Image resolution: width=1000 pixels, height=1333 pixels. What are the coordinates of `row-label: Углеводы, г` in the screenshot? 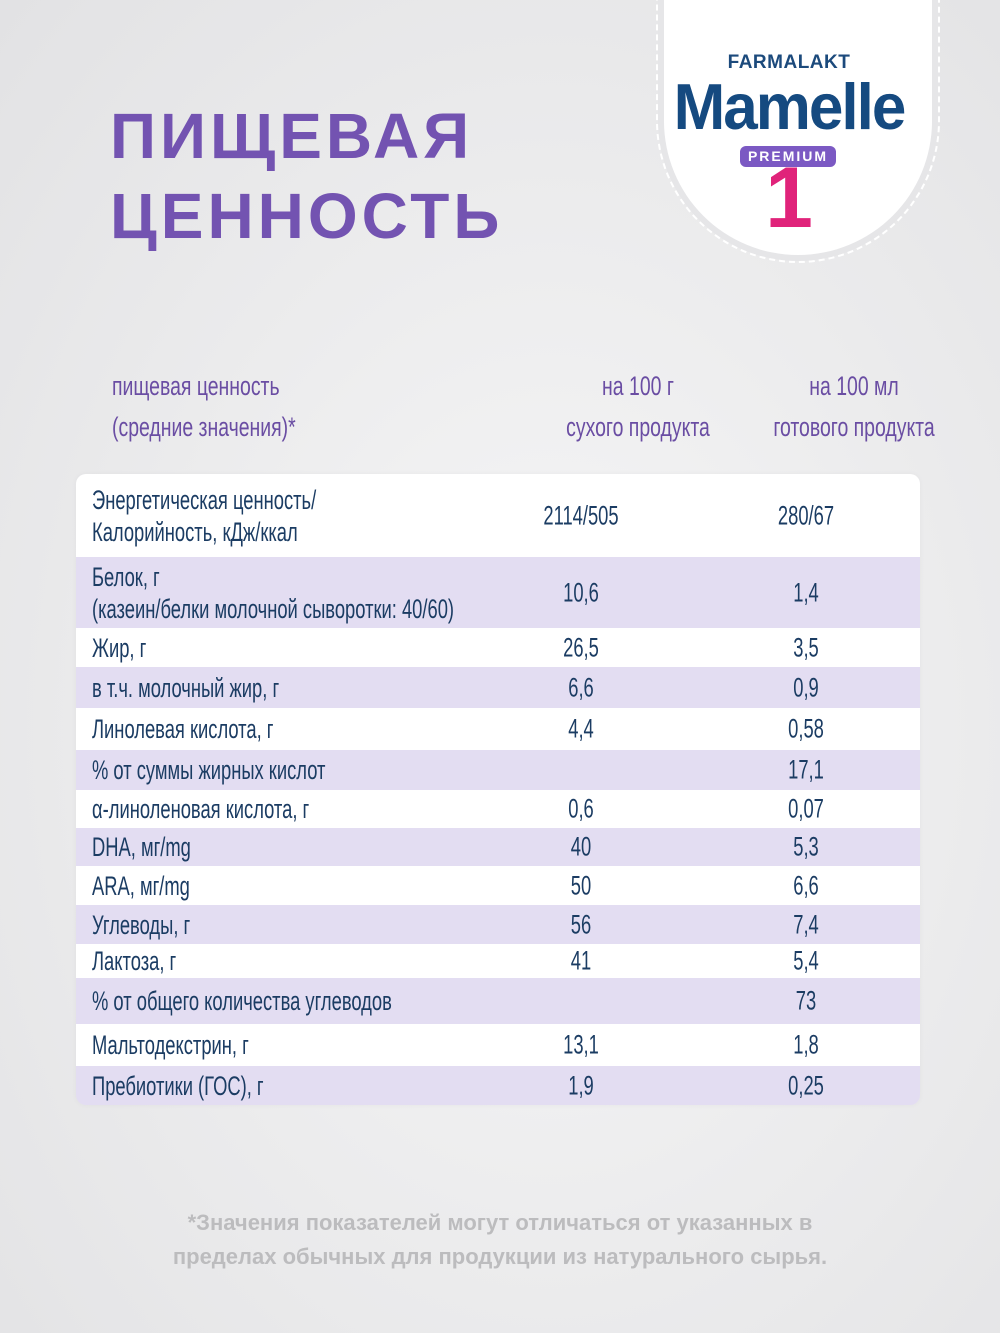 It's located at (141, 924).